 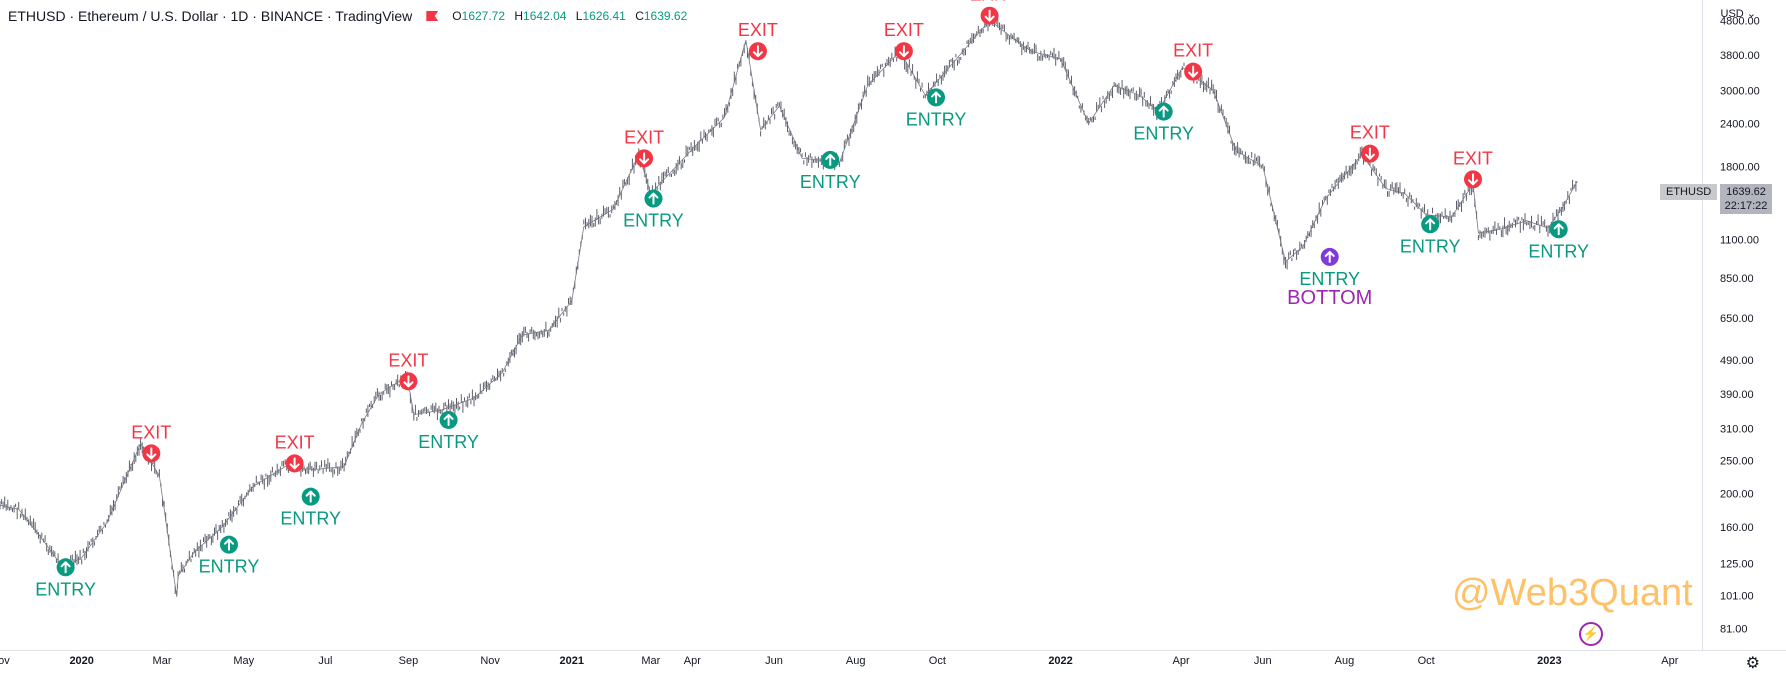 What do you see at coordinates (1740, 91) in the screenshot?
I see `y-tick-label: 3000.00` at bounding box center [1740, 91].